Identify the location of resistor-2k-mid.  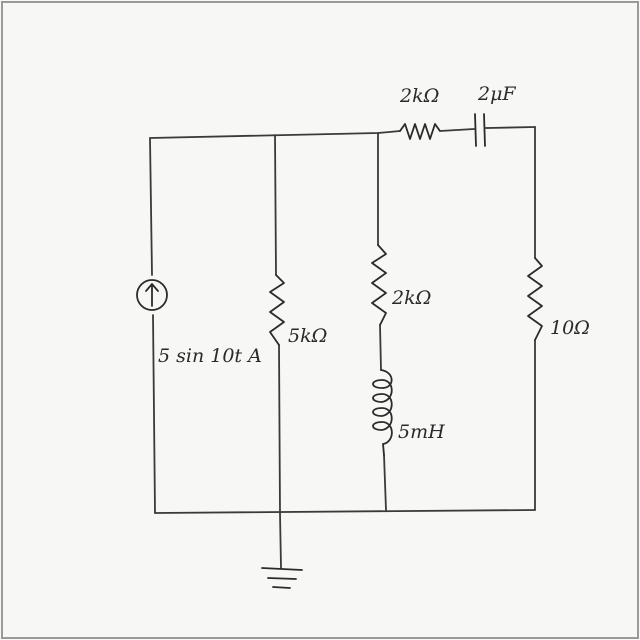
(379, 285).